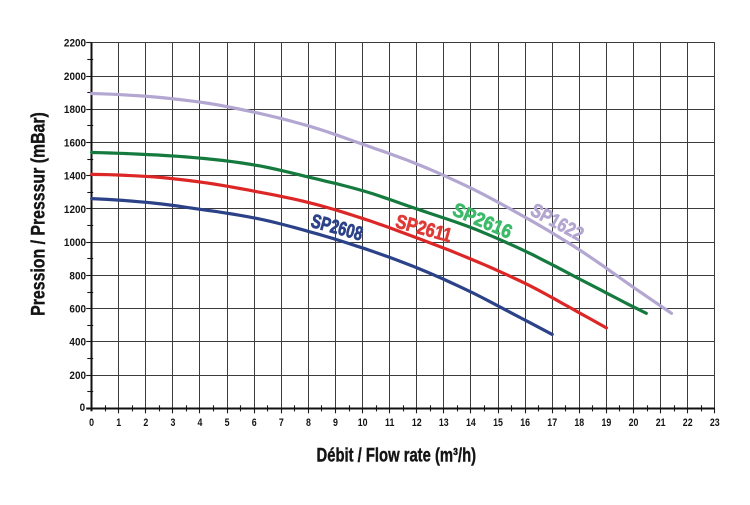  Describe the element at coordinates (75, 243) in the screenshot. I see `svg-text: 1000` at that location.